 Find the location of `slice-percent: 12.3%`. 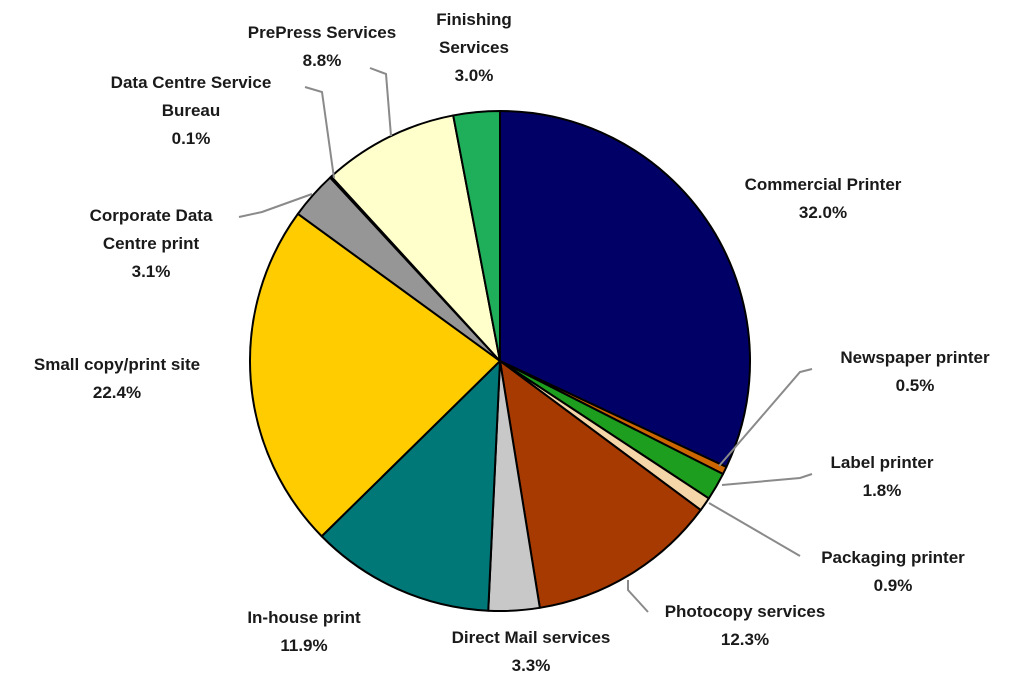

slice-percent: 12.3% is located at coordinates (745, 639).